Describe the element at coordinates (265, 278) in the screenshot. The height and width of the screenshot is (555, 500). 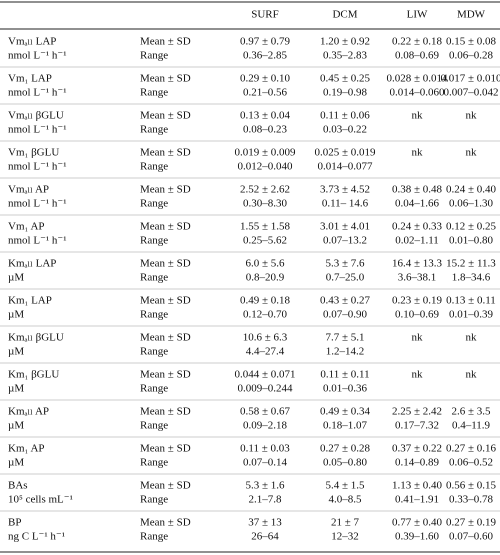
I see `range-value: 0.8–20.9` at that location.